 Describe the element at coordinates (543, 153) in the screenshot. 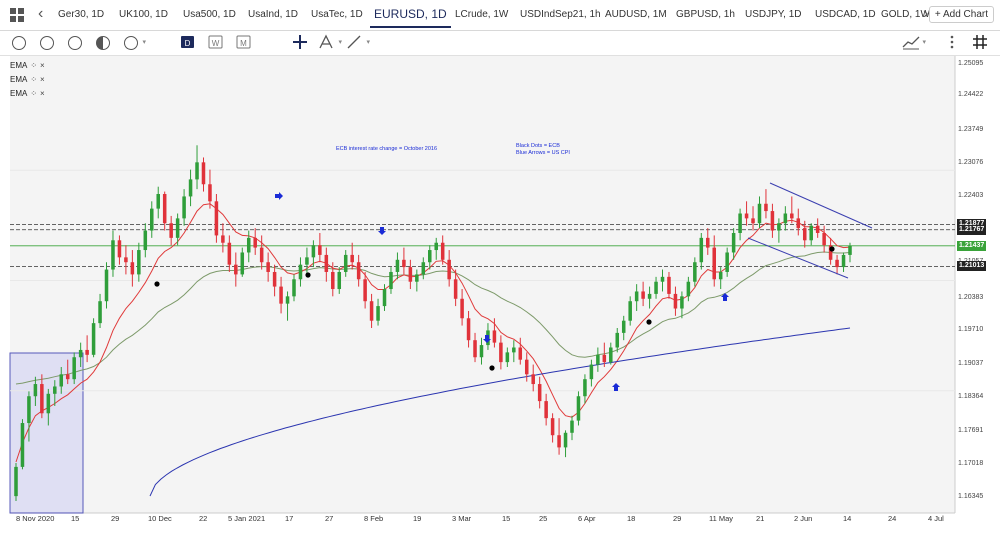

I see `legend-note-2: Blue Arrows = US CPI` at that location.